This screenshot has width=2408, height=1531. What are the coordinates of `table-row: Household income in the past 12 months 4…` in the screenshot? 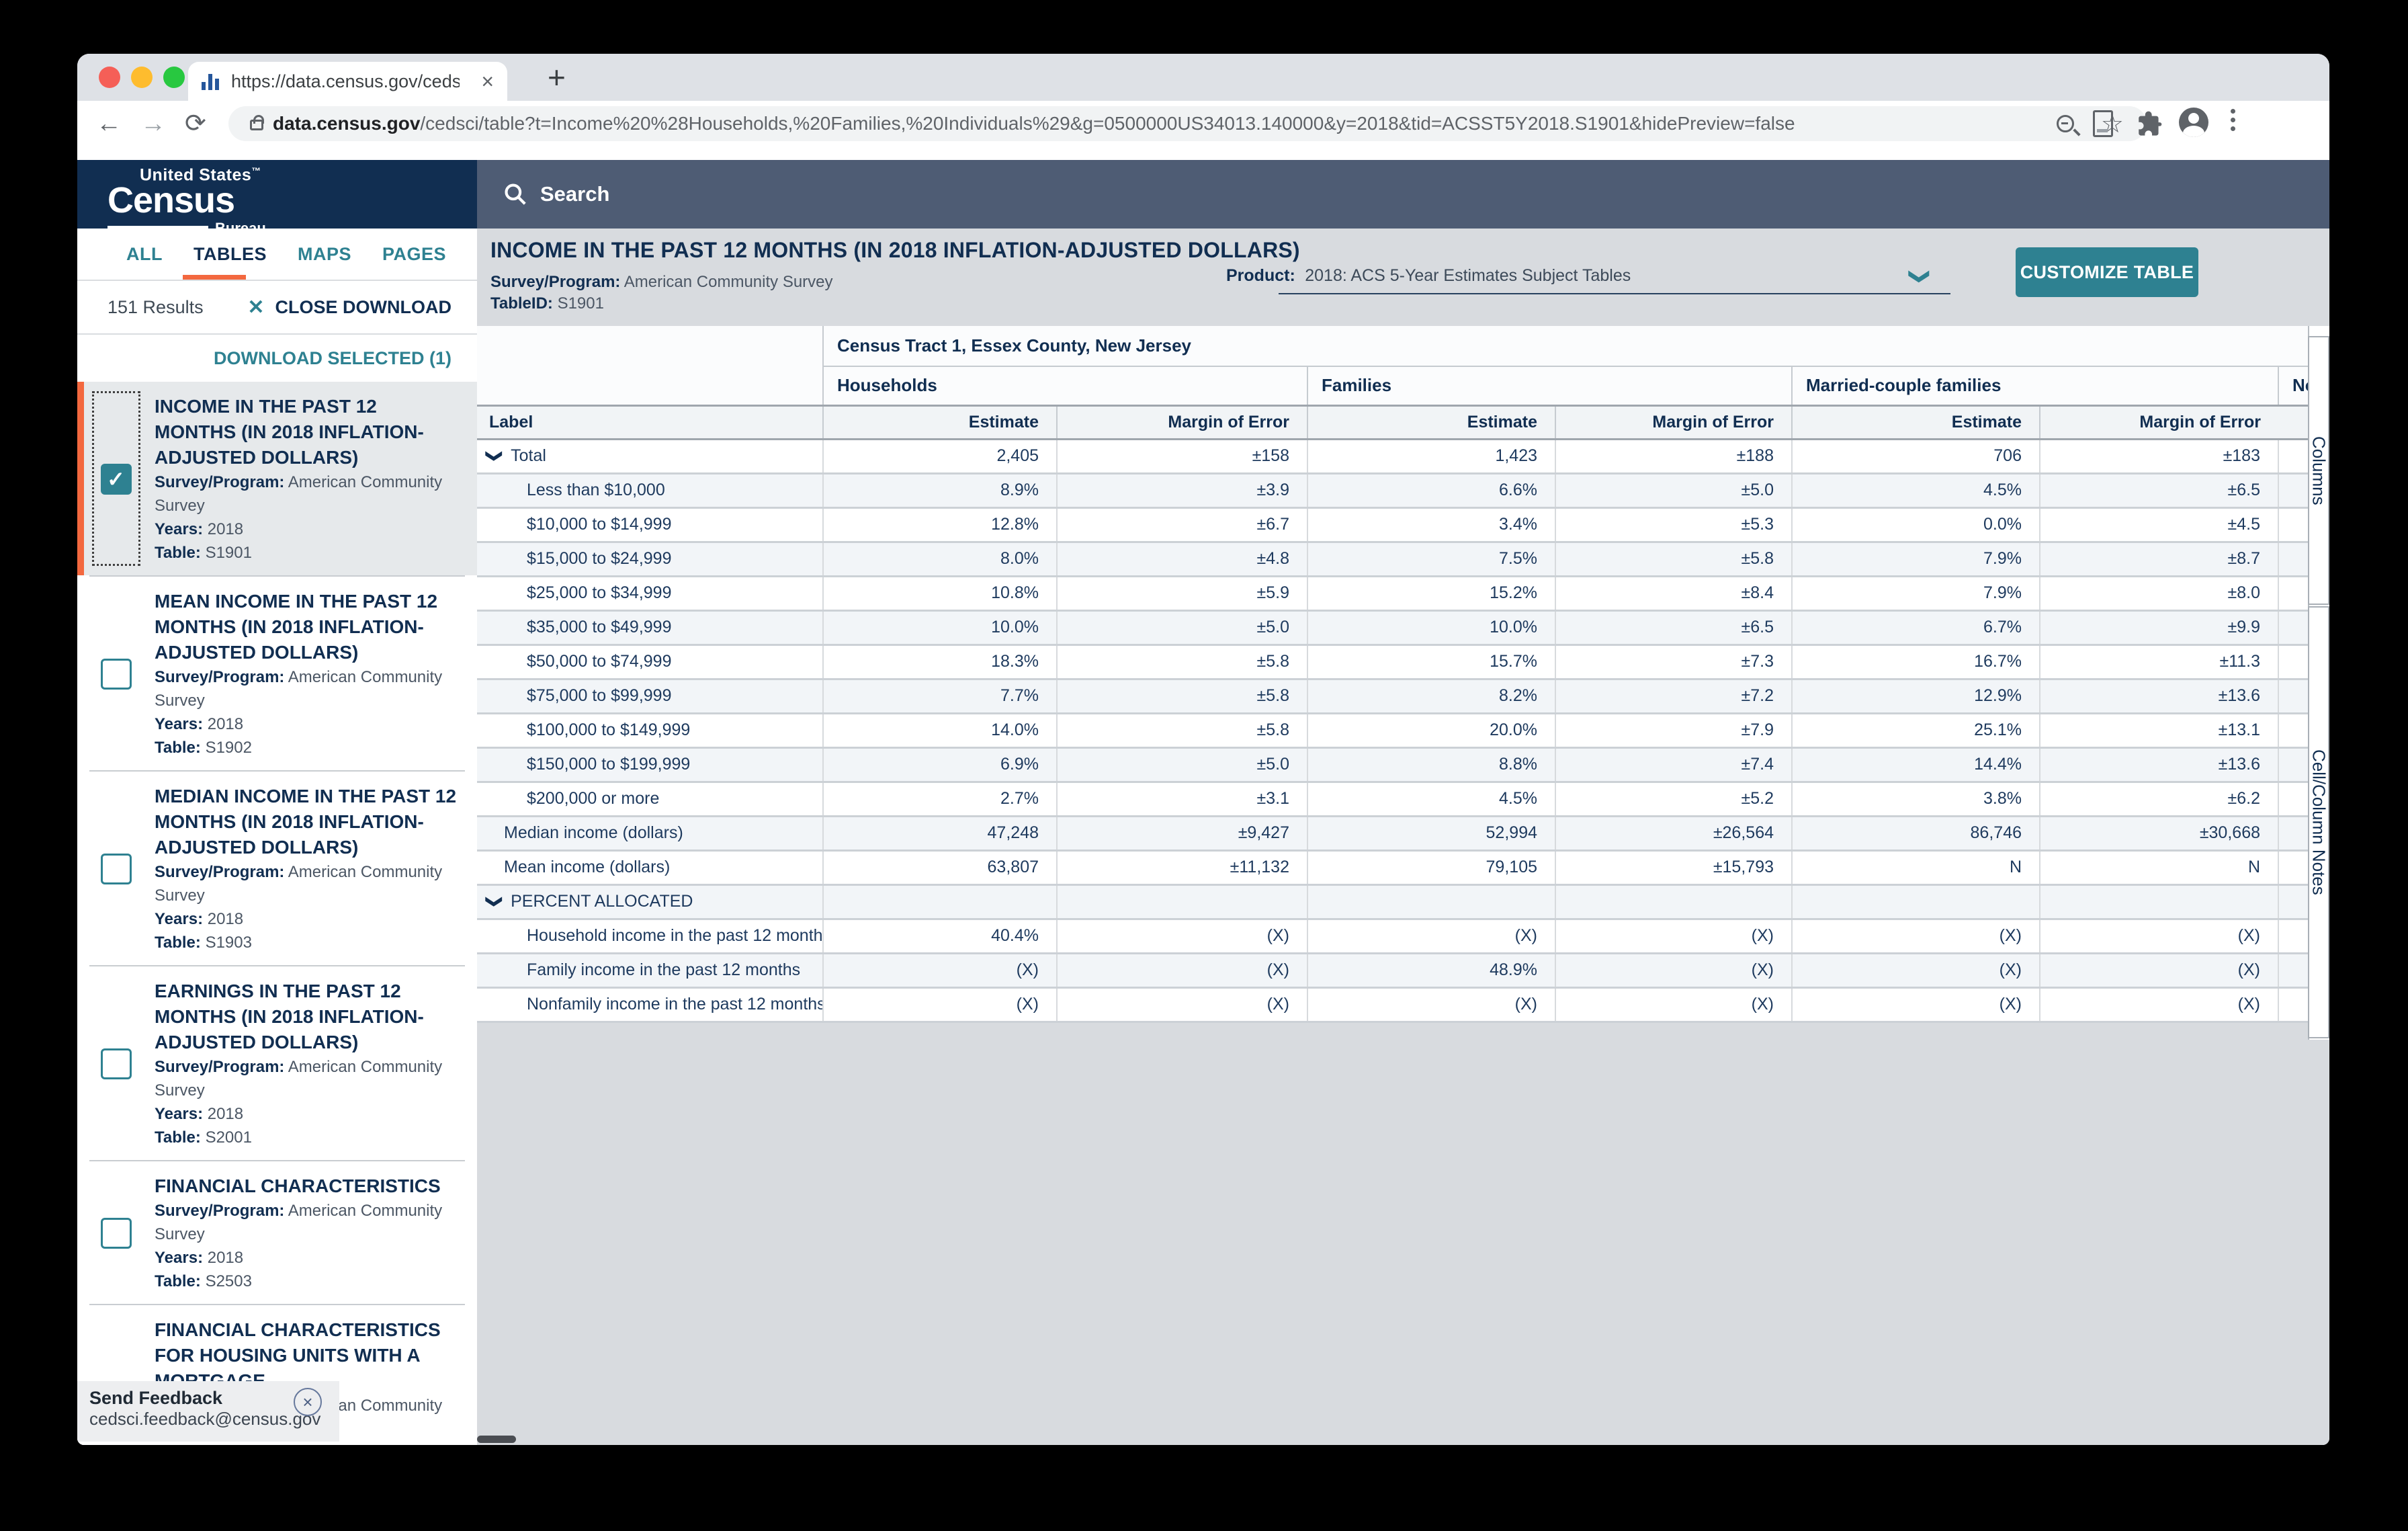 It's located at (1393, 936).